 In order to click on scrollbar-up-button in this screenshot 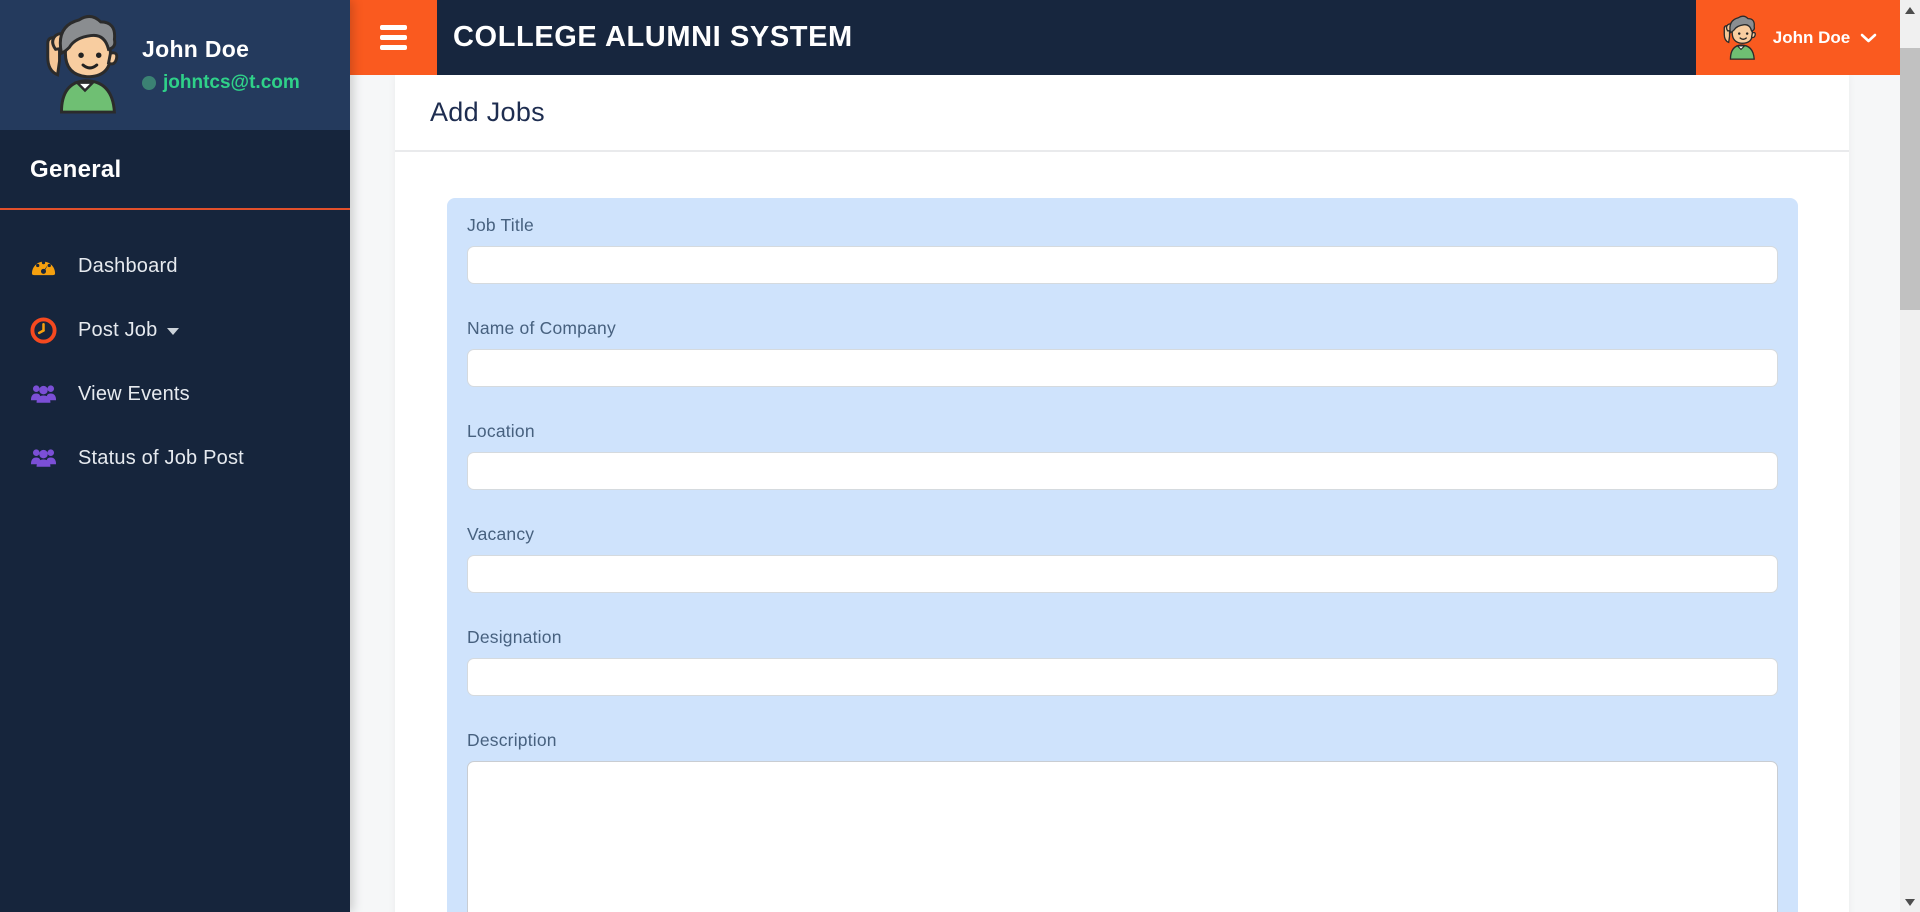, I will do `click(1910, 10)`.